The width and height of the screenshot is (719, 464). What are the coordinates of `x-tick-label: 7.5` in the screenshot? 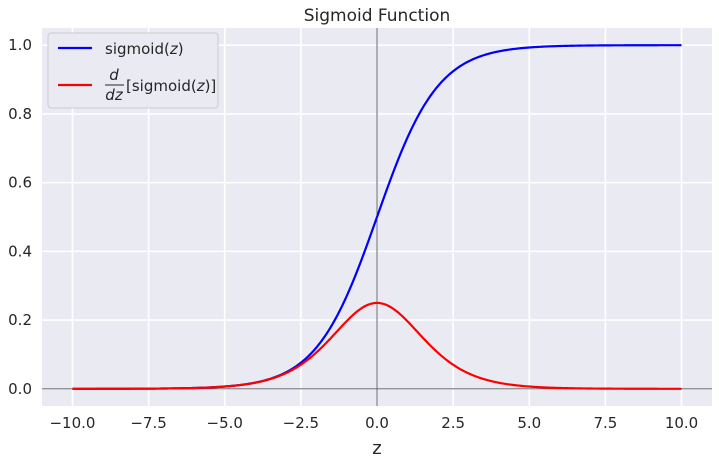 It's located at (605, 423).